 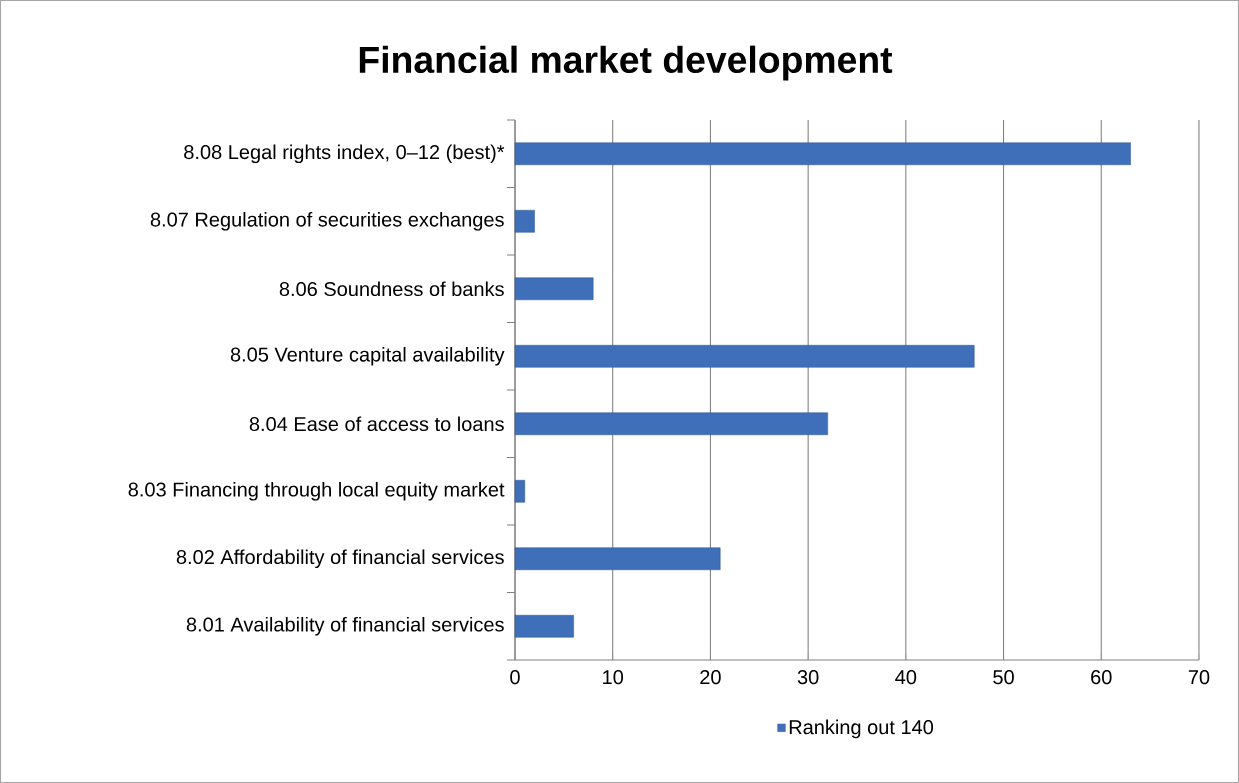 What do you see at coordinates (316, 491) in the screenshot?
I see `y-tick-label: 8.03 Financing through local equity market` at bounding box center [316, 491].